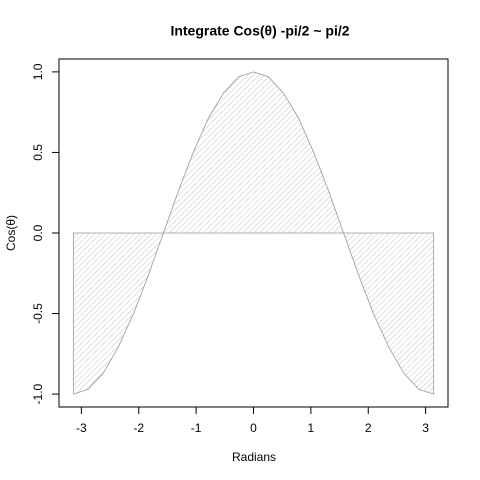 The image size is (480, 480). What do you see at coordinates (254, 457) in the screenshot?
I see `x-axis-label: Radians` at bounding box center [254, 457].